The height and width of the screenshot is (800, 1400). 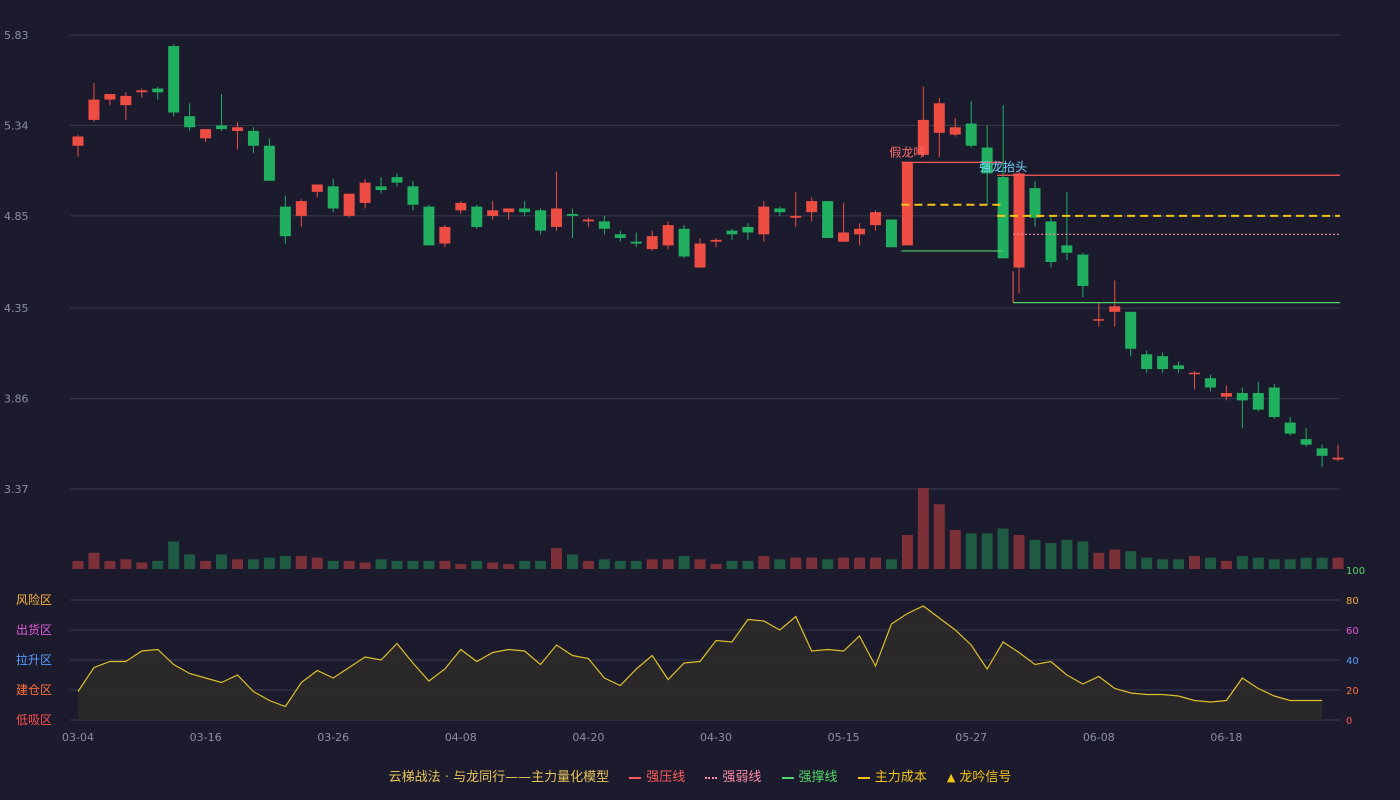 What do you see at coordinates (16, 489) in the screenshot?
I see `price-tick-label: 3.37` at bounding box center [16, 489].